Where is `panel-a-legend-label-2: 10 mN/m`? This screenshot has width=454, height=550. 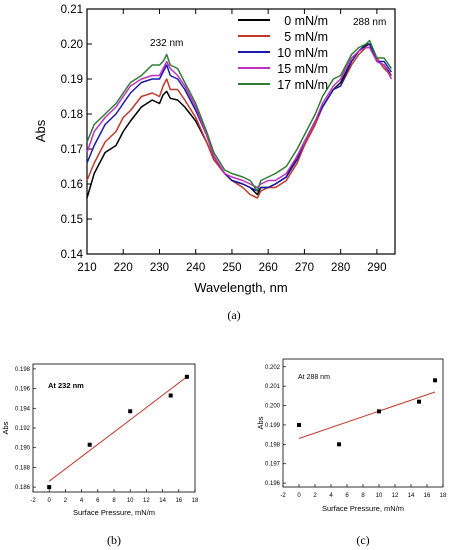
panel-a-legend-label-2: 10 mN/m is located at coordinates (302, 53).